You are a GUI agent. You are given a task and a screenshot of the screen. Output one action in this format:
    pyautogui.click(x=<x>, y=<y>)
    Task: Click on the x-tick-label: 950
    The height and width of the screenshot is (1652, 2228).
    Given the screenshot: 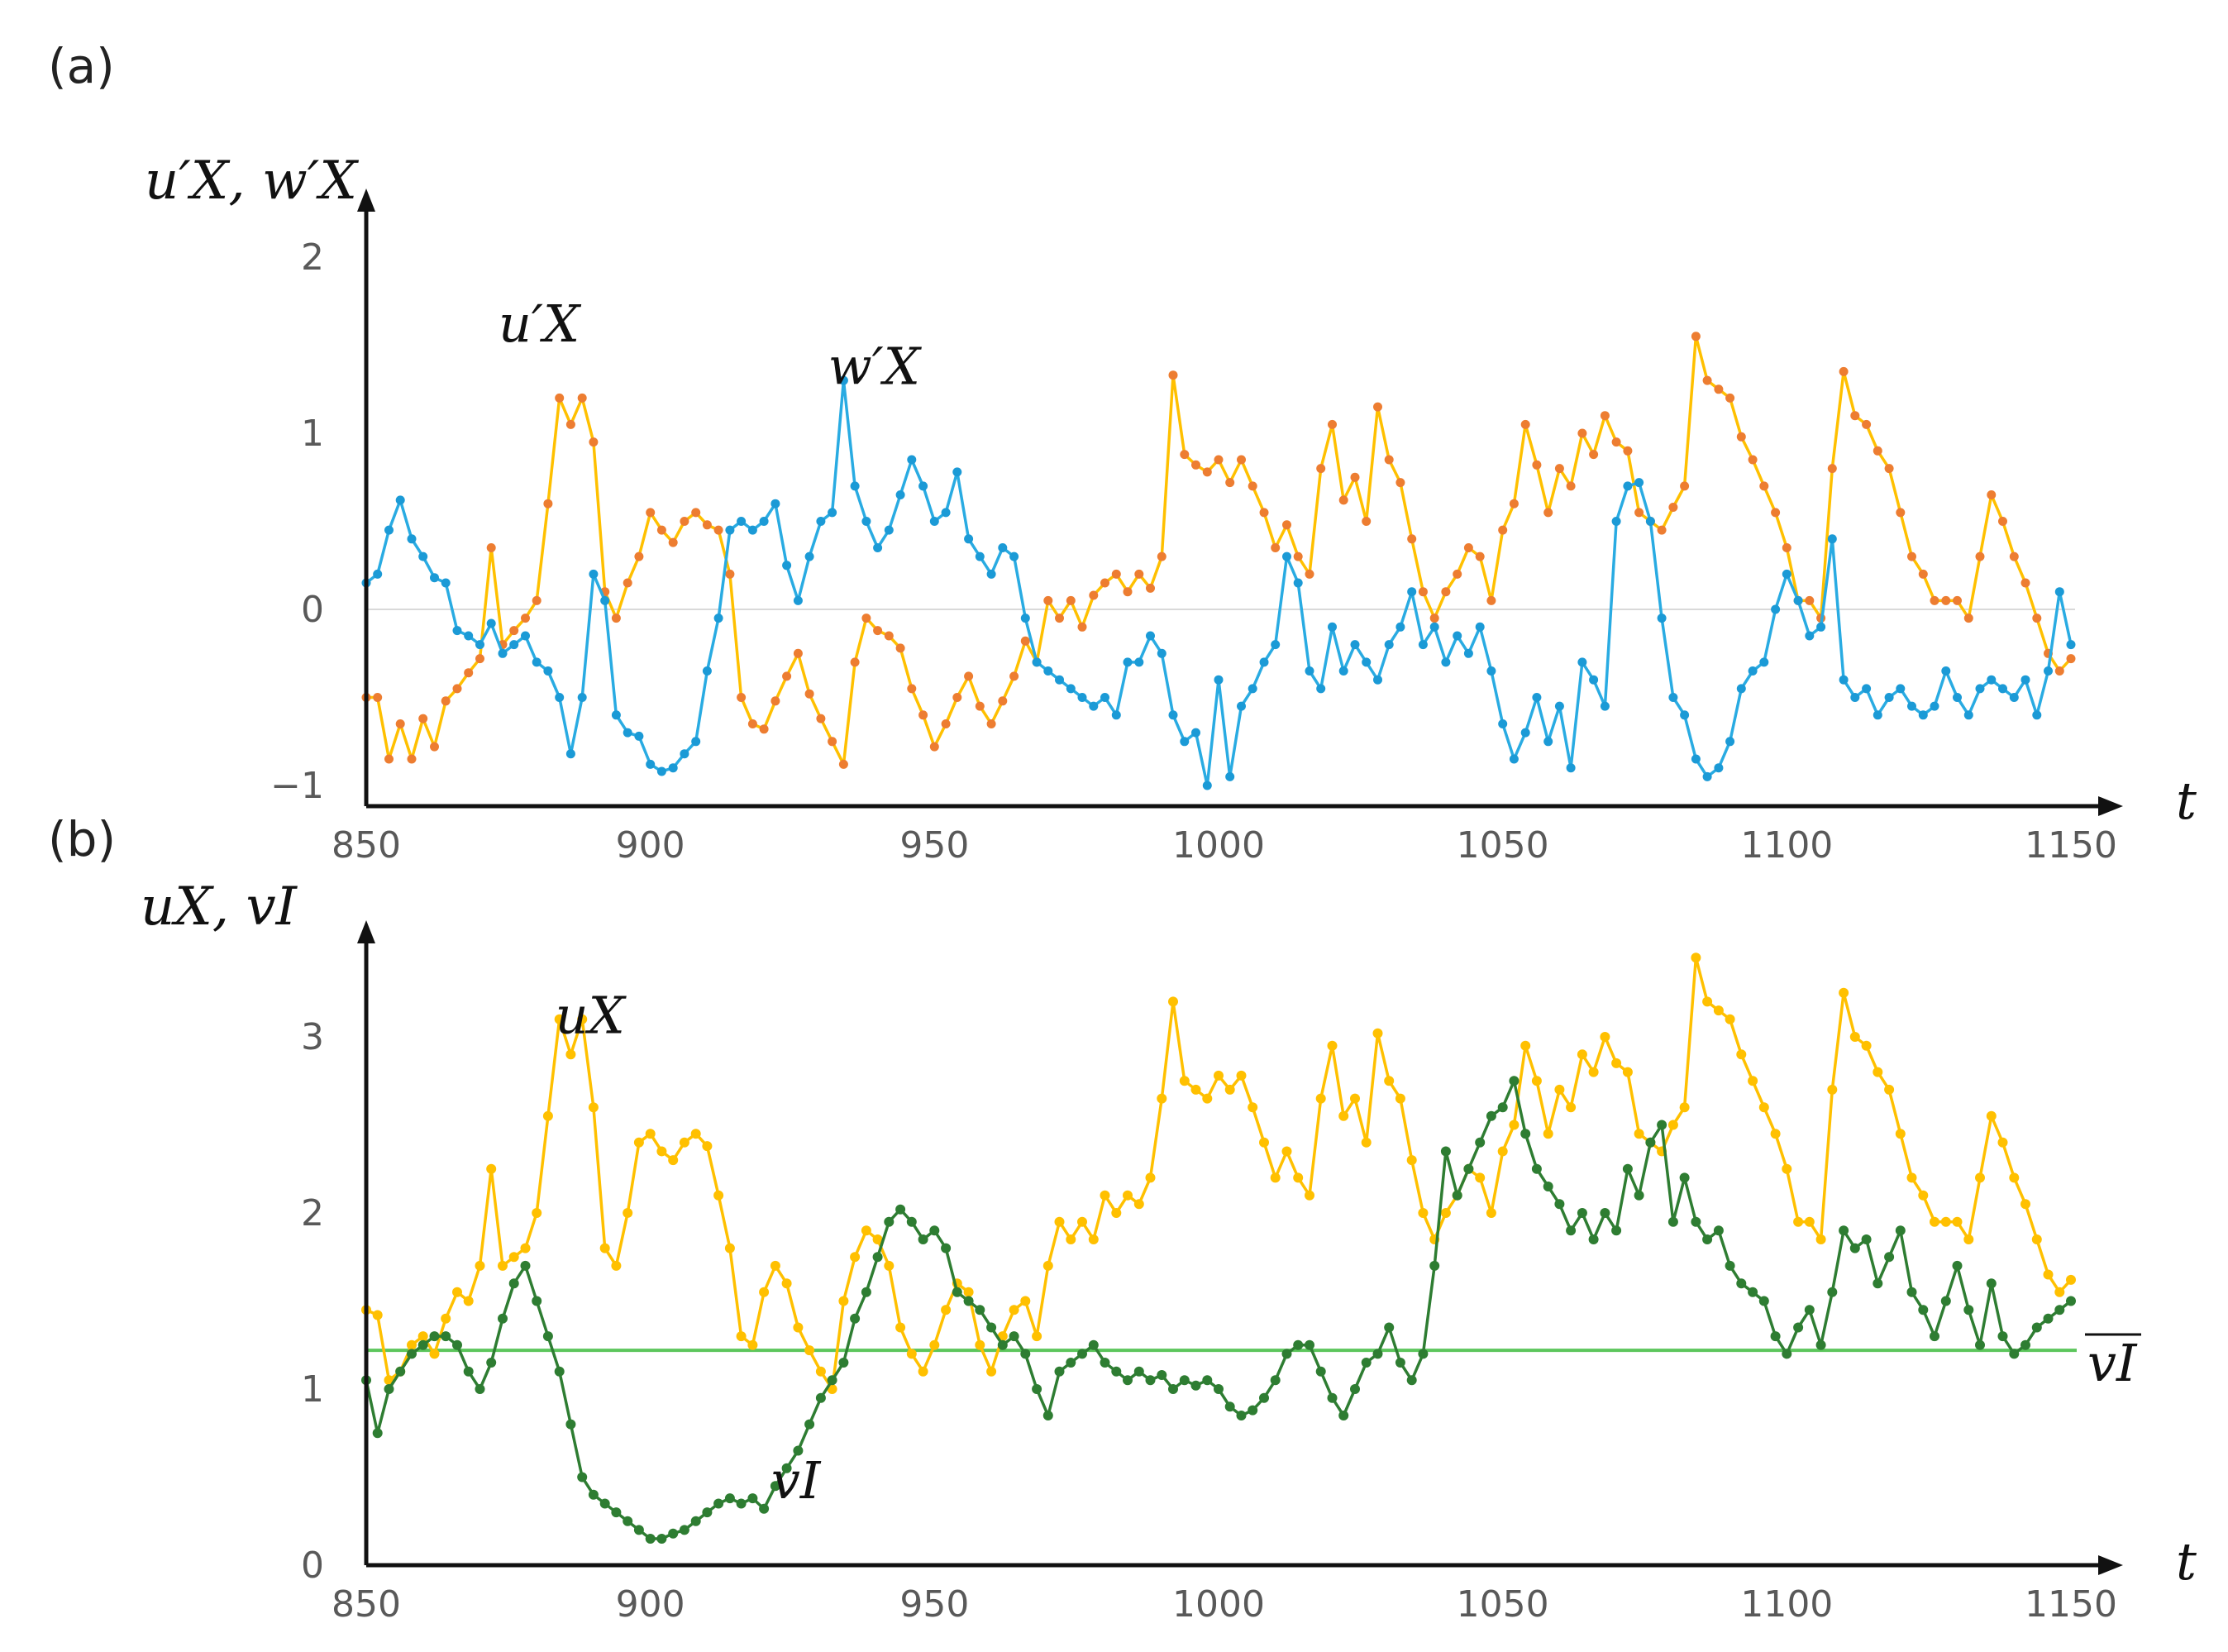 What is the action you would take?
    pyautogui.click(x=934, y=845)
    